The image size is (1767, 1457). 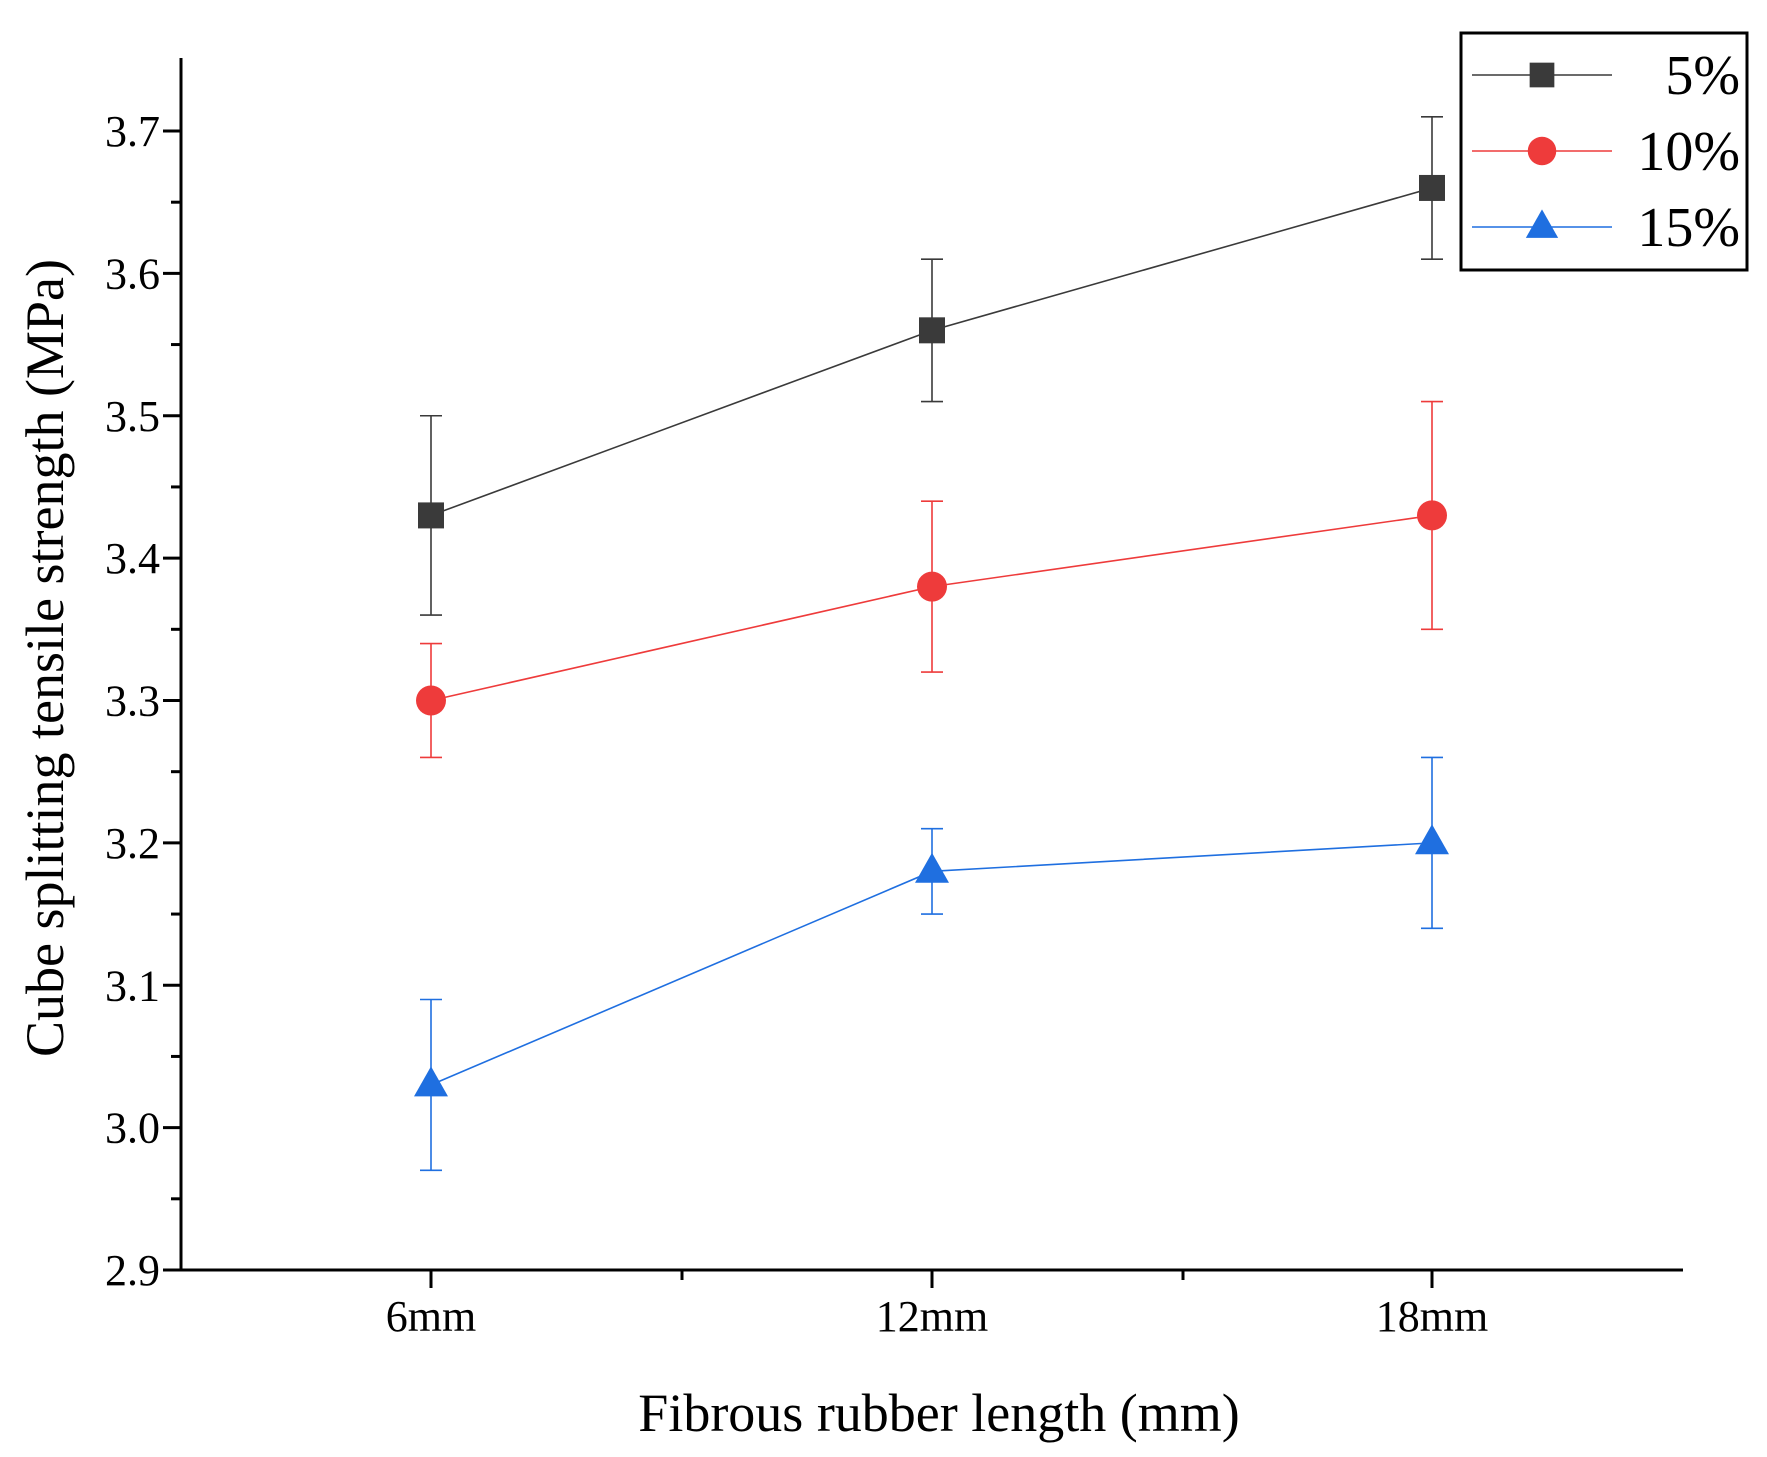 What do you see at coordinates (132, 843) in the screenshot?
I see `y-tick-label: 3.2` at bounding box center [132, 843].